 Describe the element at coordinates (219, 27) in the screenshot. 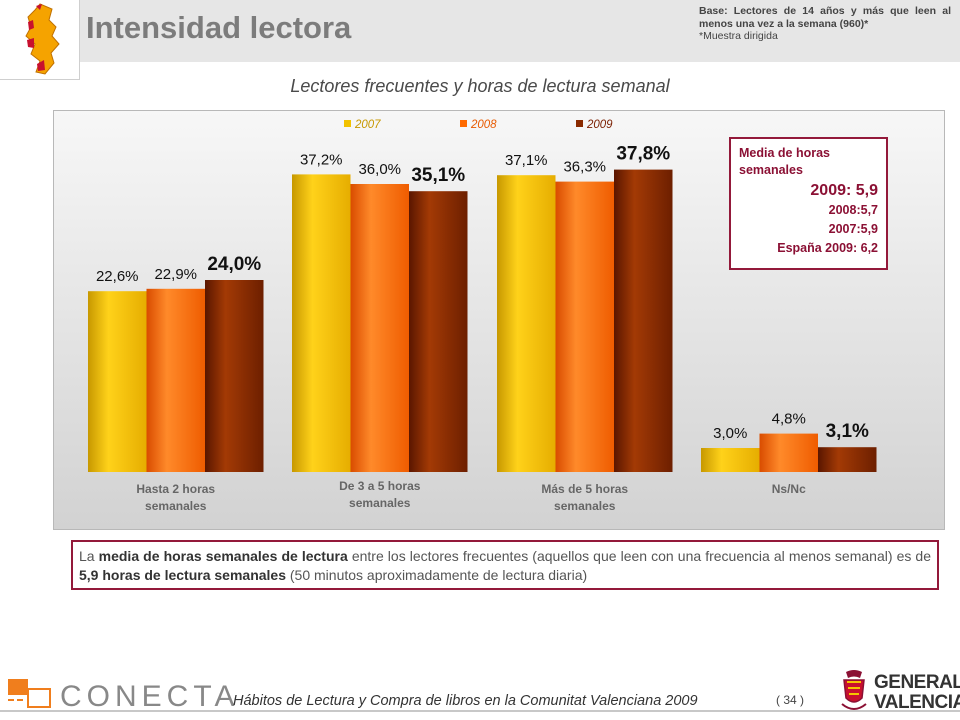

I see `slide-title: Intensidad lectora` at that location.